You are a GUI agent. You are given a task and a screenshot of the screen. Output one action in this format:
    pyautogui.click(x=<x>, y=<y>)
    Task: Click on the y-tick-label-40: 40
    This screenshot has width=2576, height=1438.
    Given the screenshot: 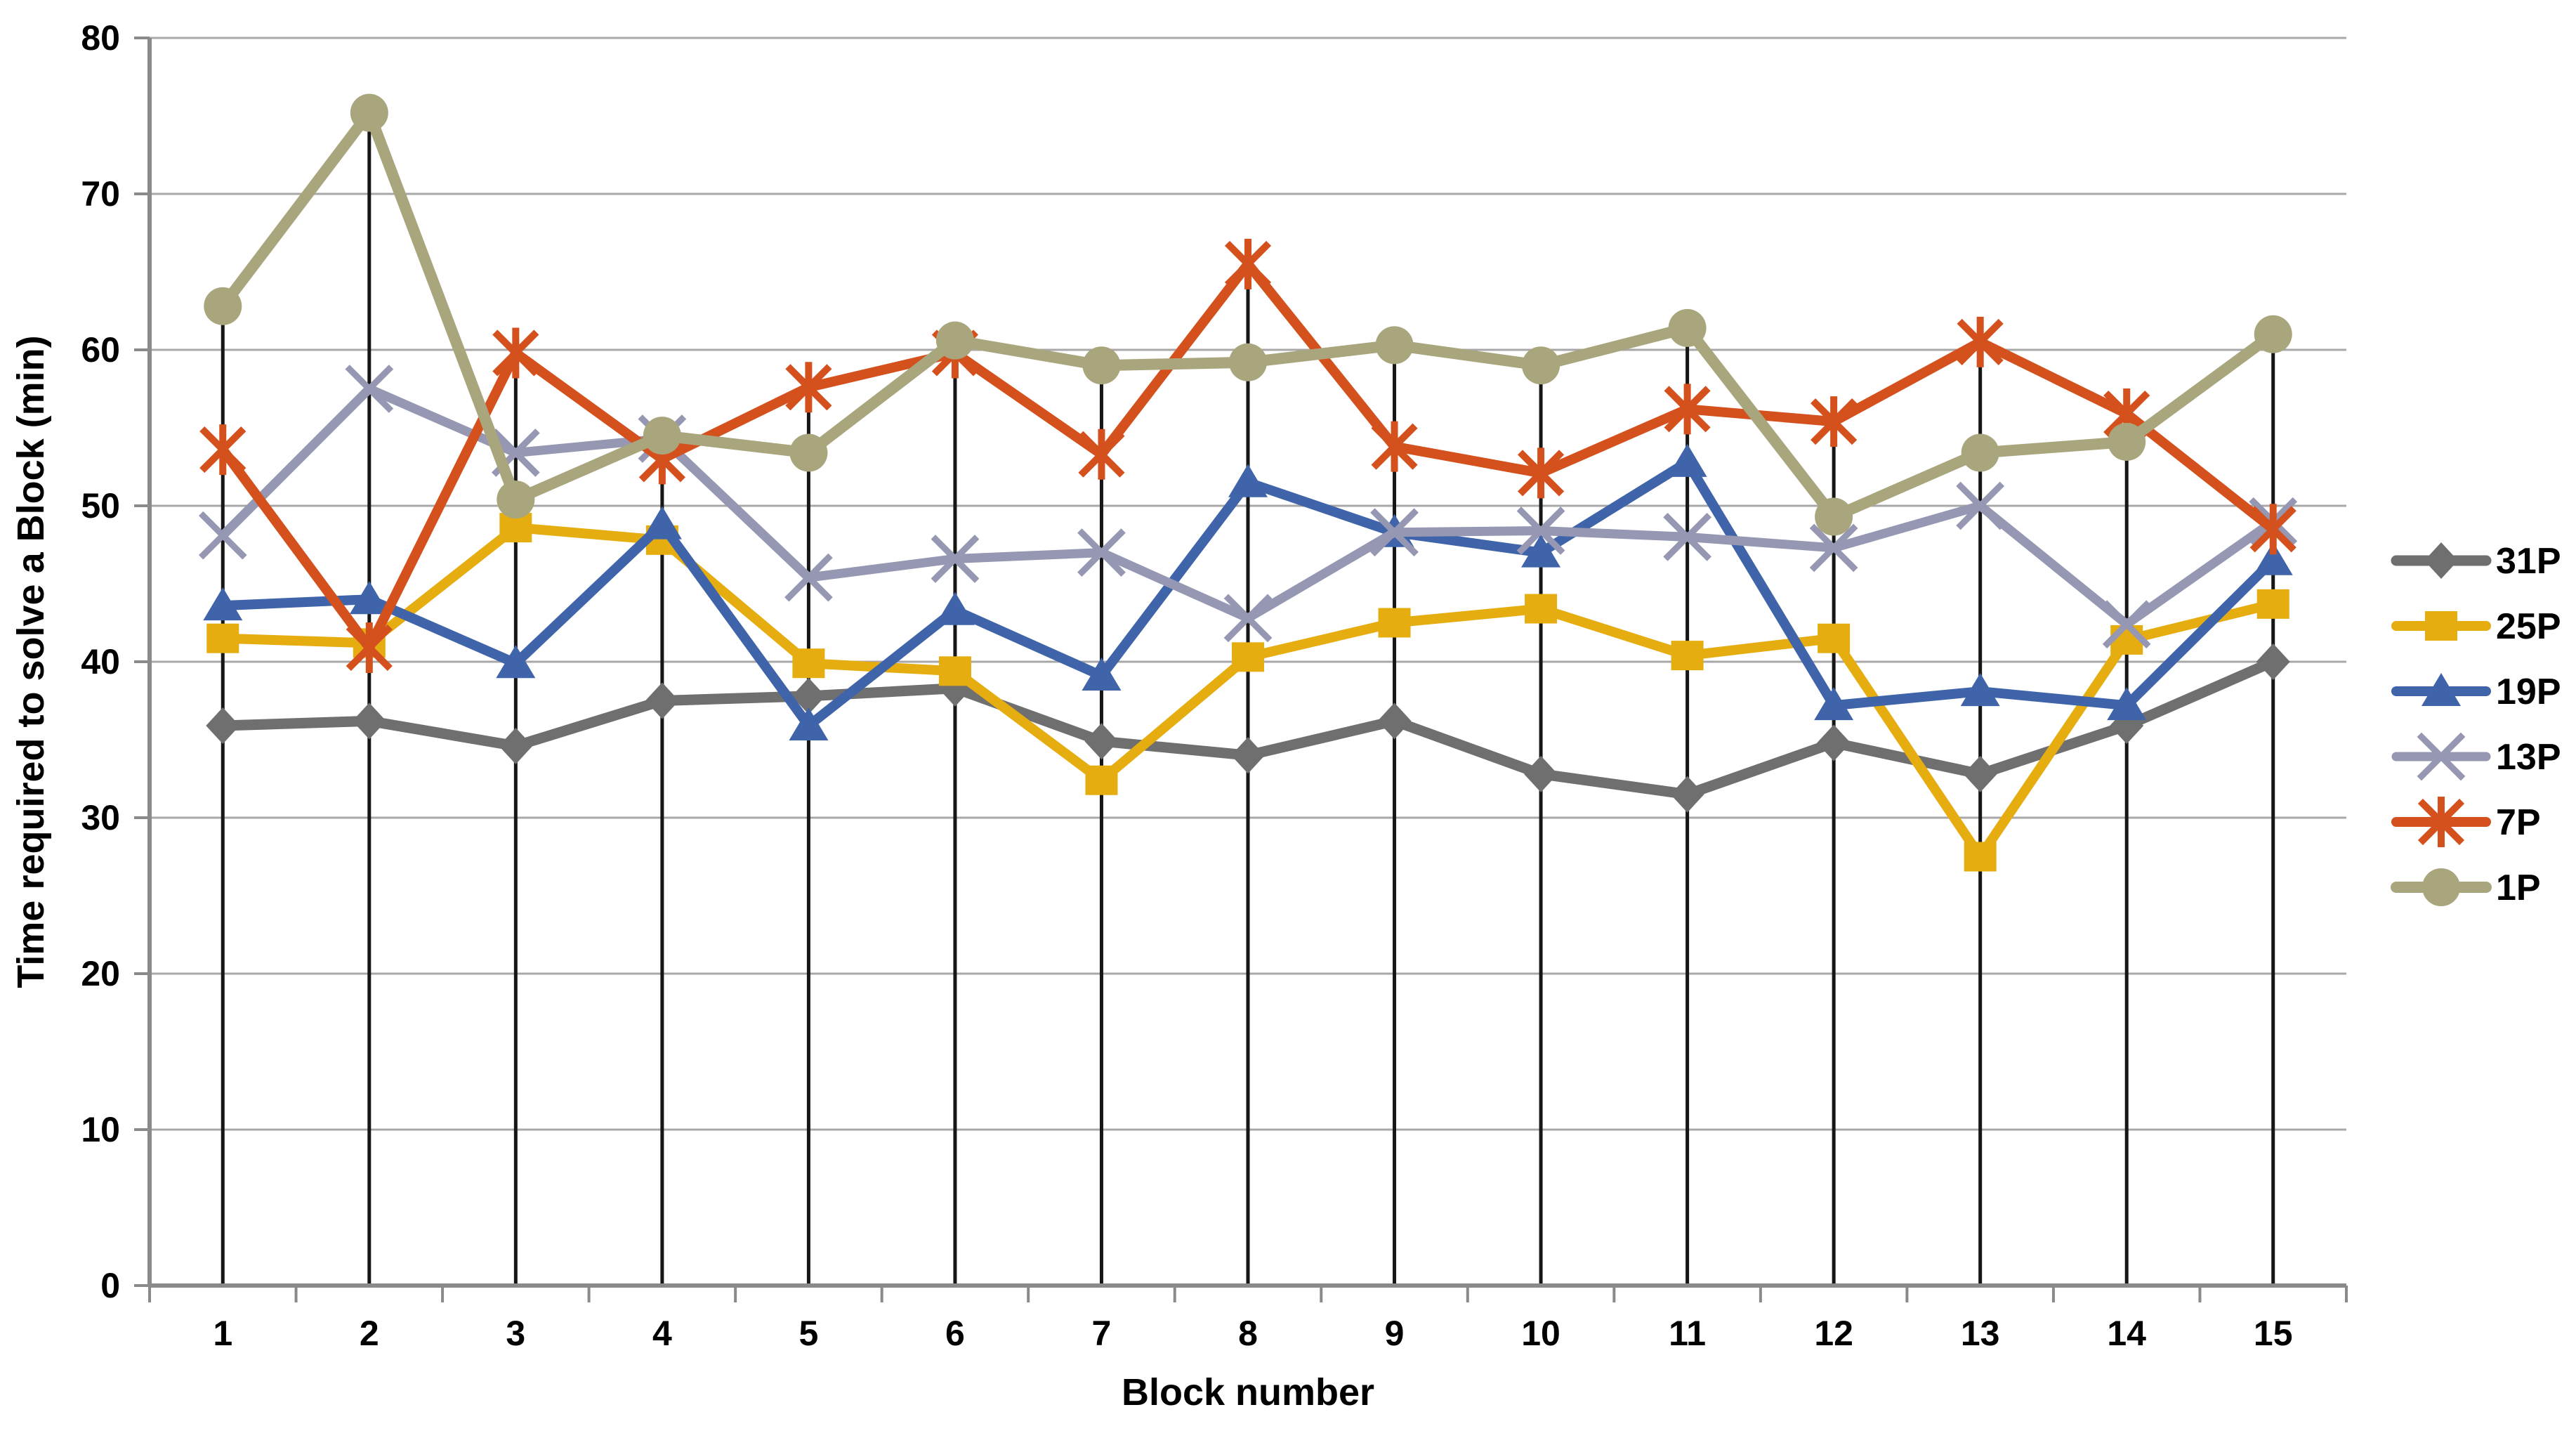 What is the action you would take?
    pyautogui.click(x=100, y=662)
    